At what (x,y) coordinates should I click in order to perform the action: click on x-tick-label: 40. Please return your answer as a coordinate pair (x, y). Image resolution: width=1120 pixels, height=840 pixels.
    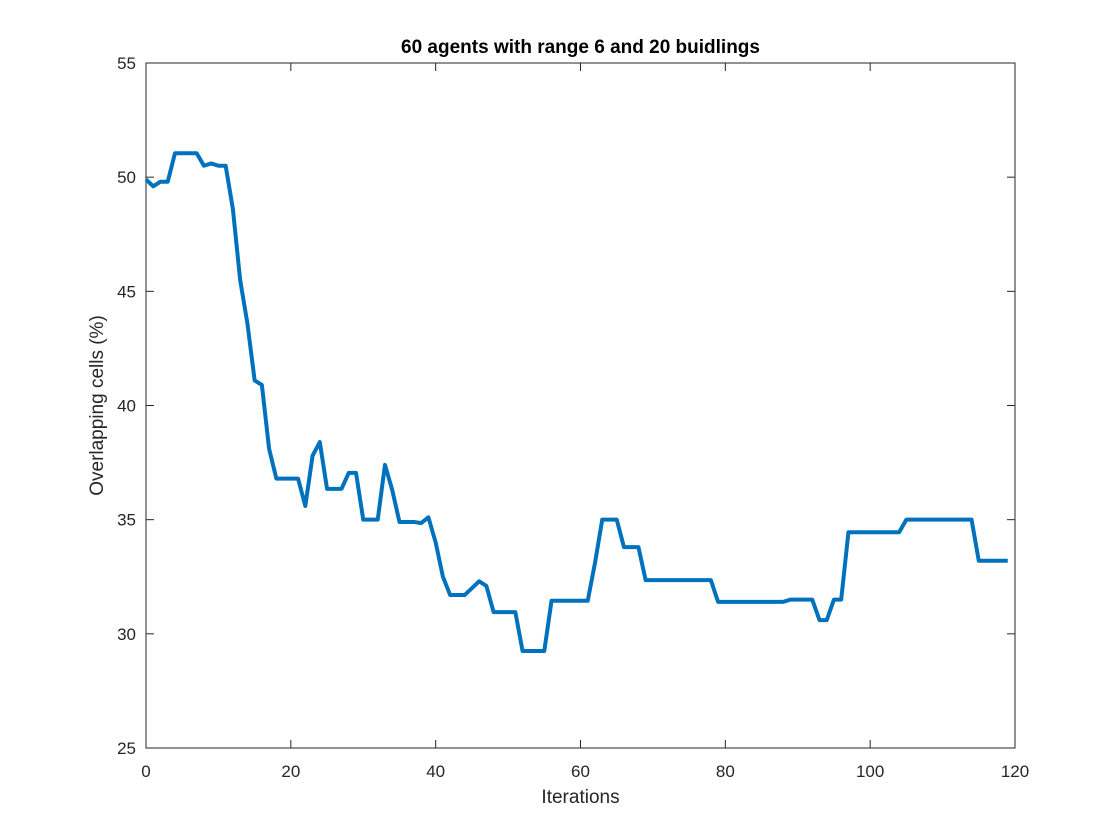
    Looking at the image, I should click on (435, 771).